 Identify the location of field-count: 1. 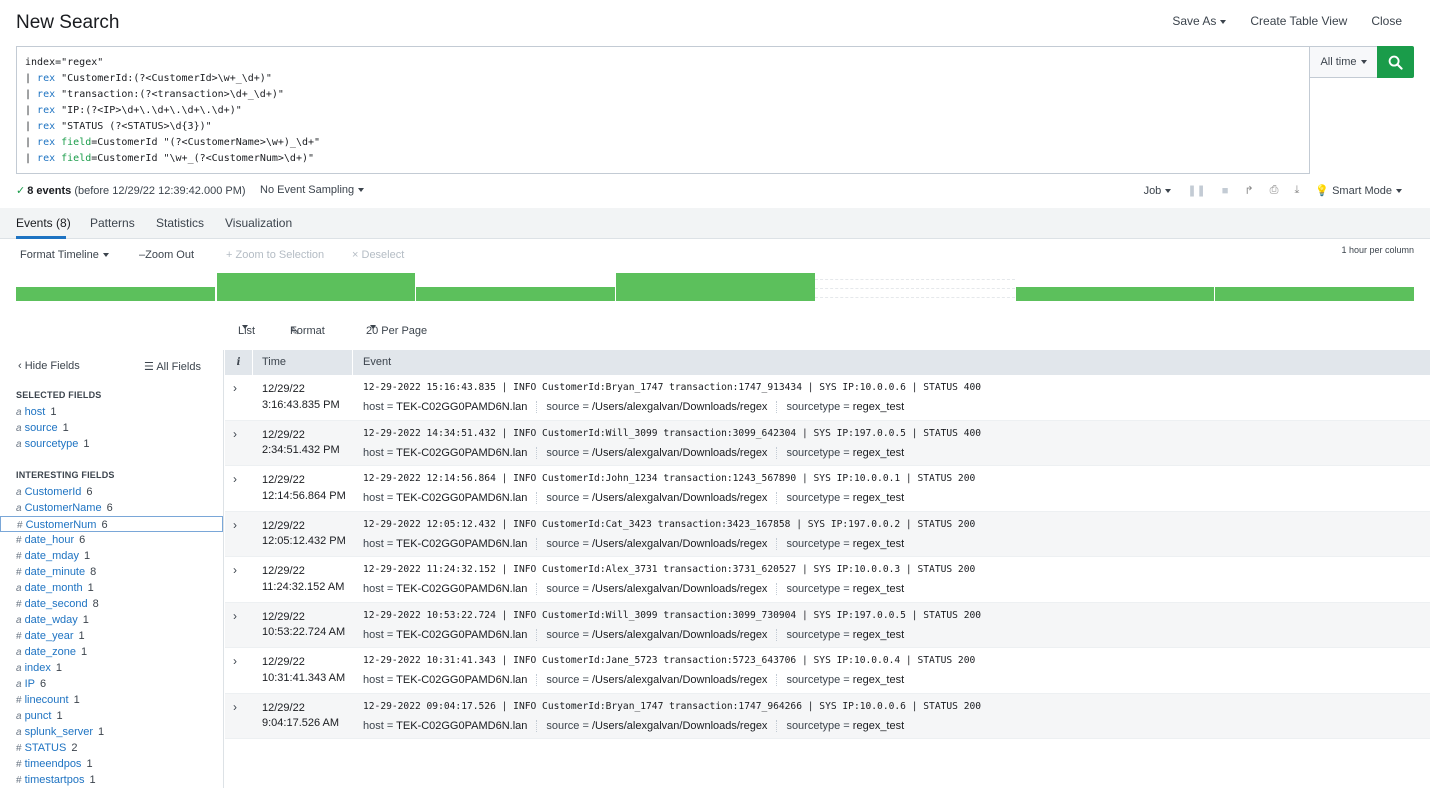
(85, 620).